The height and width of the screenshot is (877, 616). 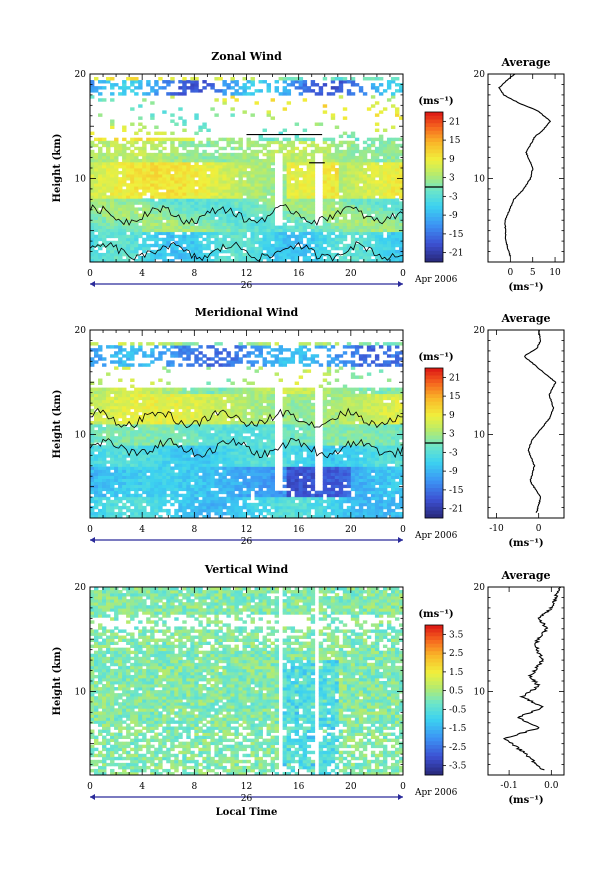 What do you see at coordinates (434, 238) in the screenshot?
I see `colorbar-segment` at bounding box center [434, 238].